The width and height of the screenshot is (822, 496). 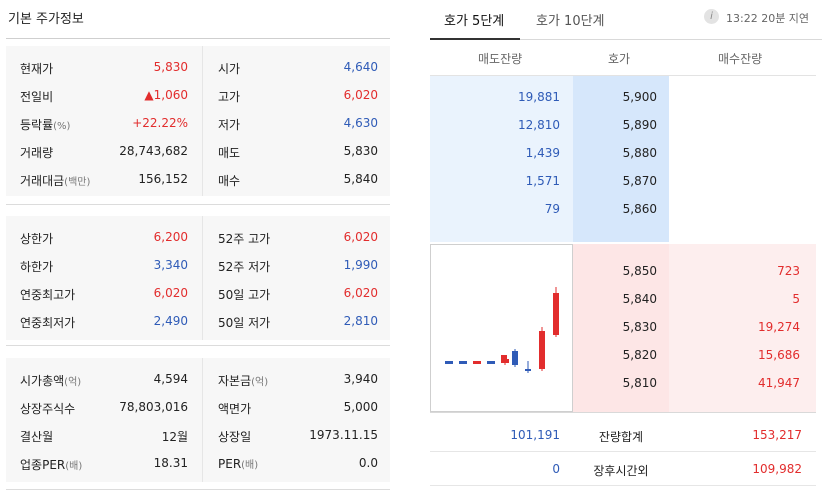 I want to click on info-label: 업종PER(배), so click(x=51, y=465).